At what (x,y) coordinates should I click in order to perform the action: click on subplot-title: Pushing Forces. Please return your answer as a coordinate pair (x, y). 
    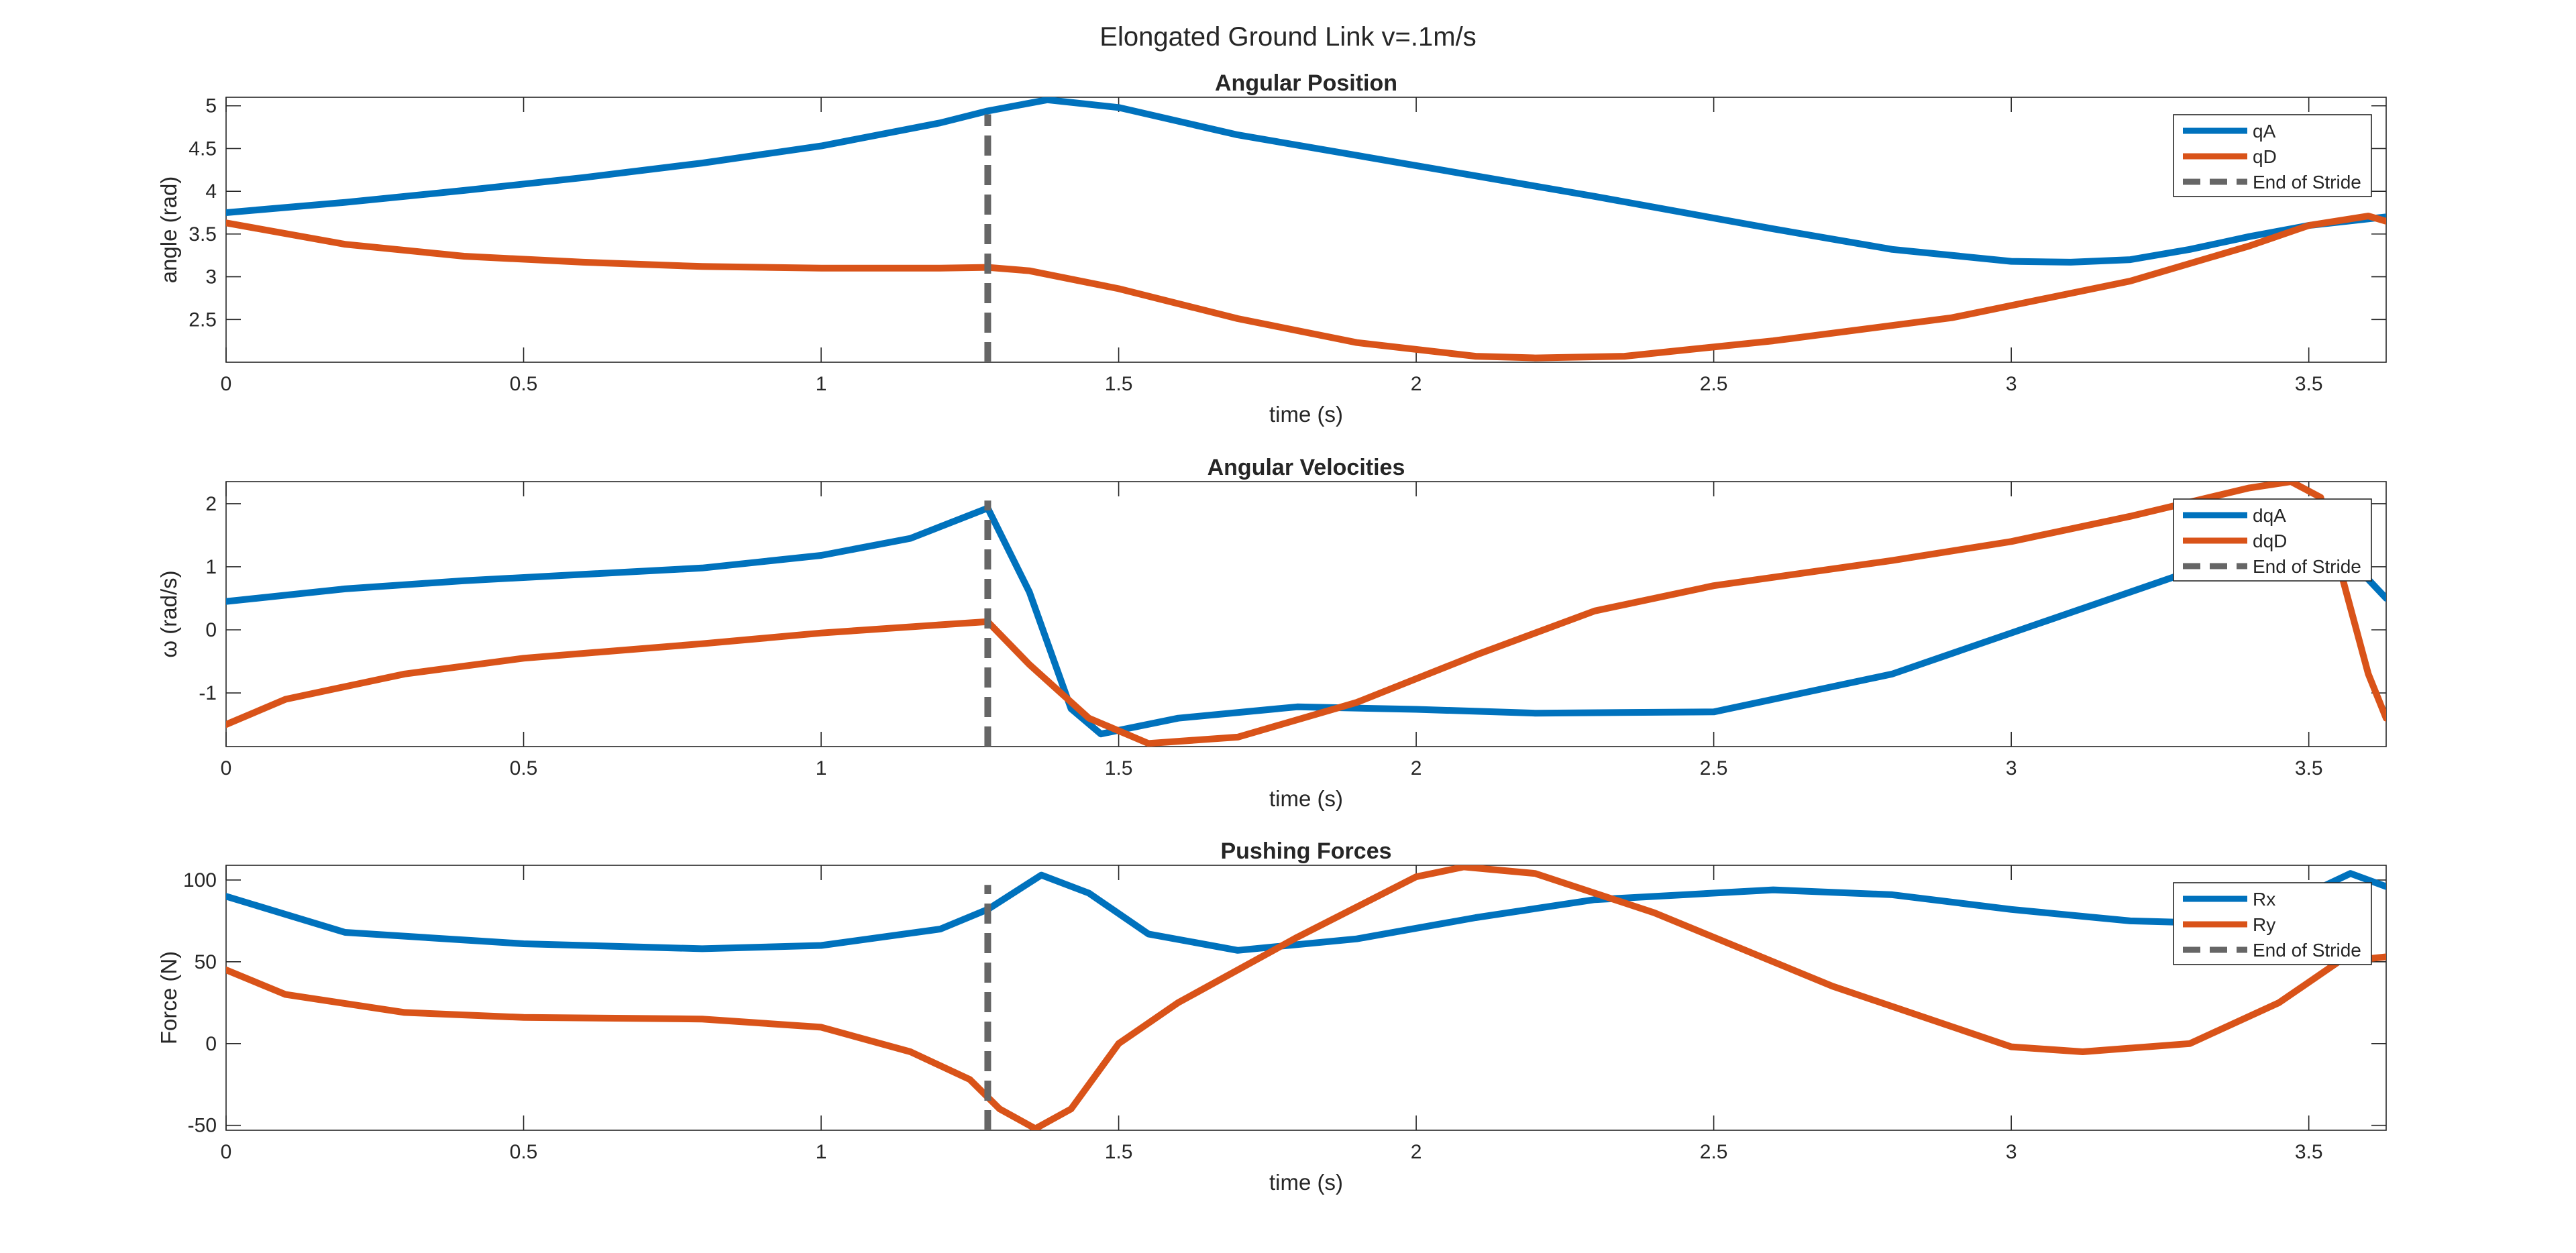
    Looking at the image, I should click on (1305, 851).